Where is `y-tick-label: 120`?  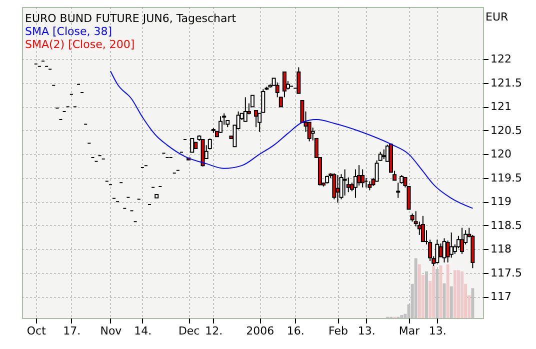
y-tick-label: 120 is located at coordinates (501, 154).